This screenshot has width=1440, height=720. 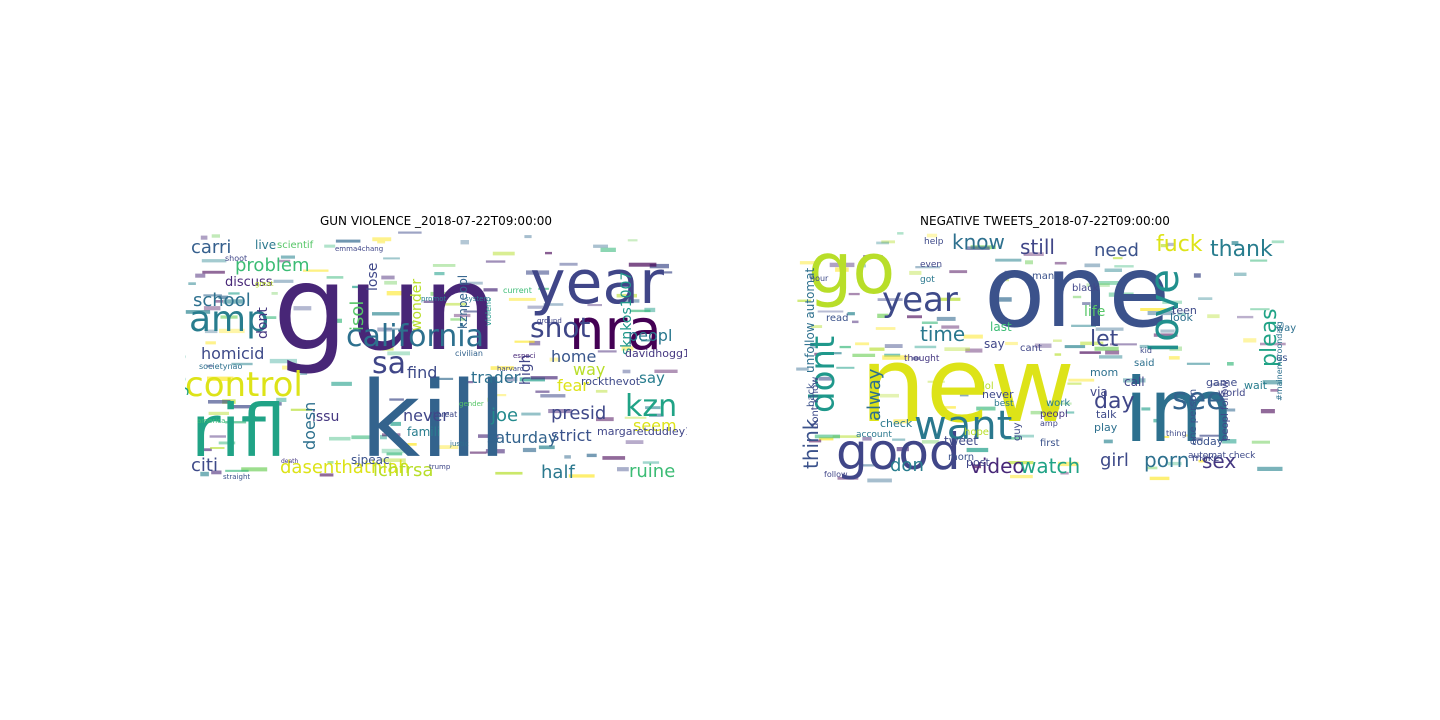 I want to click on word: saturday, so click(x=522, y=437).